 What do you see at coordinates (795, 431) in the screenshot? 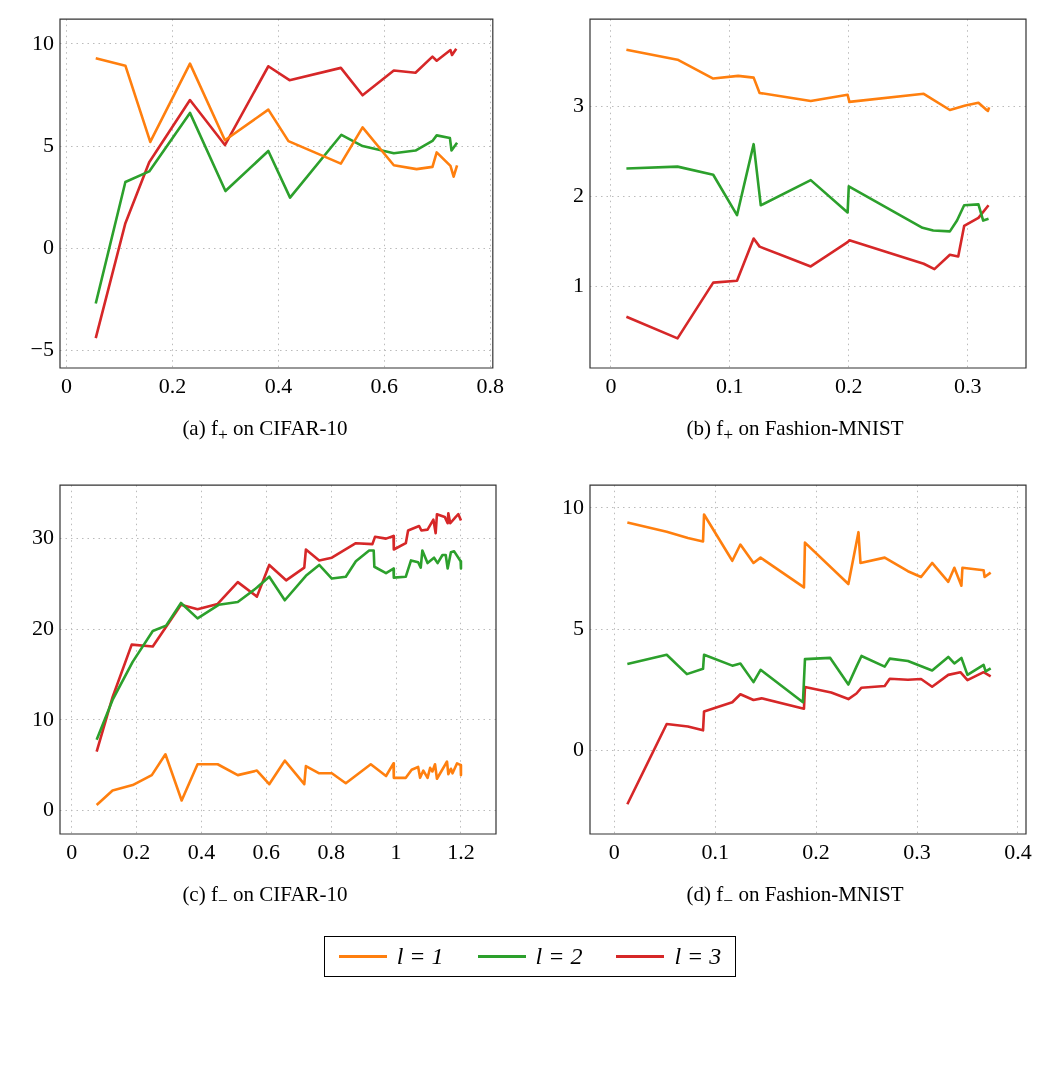
I see `text: (b) f$_{+}$ on Fashion-MNIST` at bounding box center [795, 431].